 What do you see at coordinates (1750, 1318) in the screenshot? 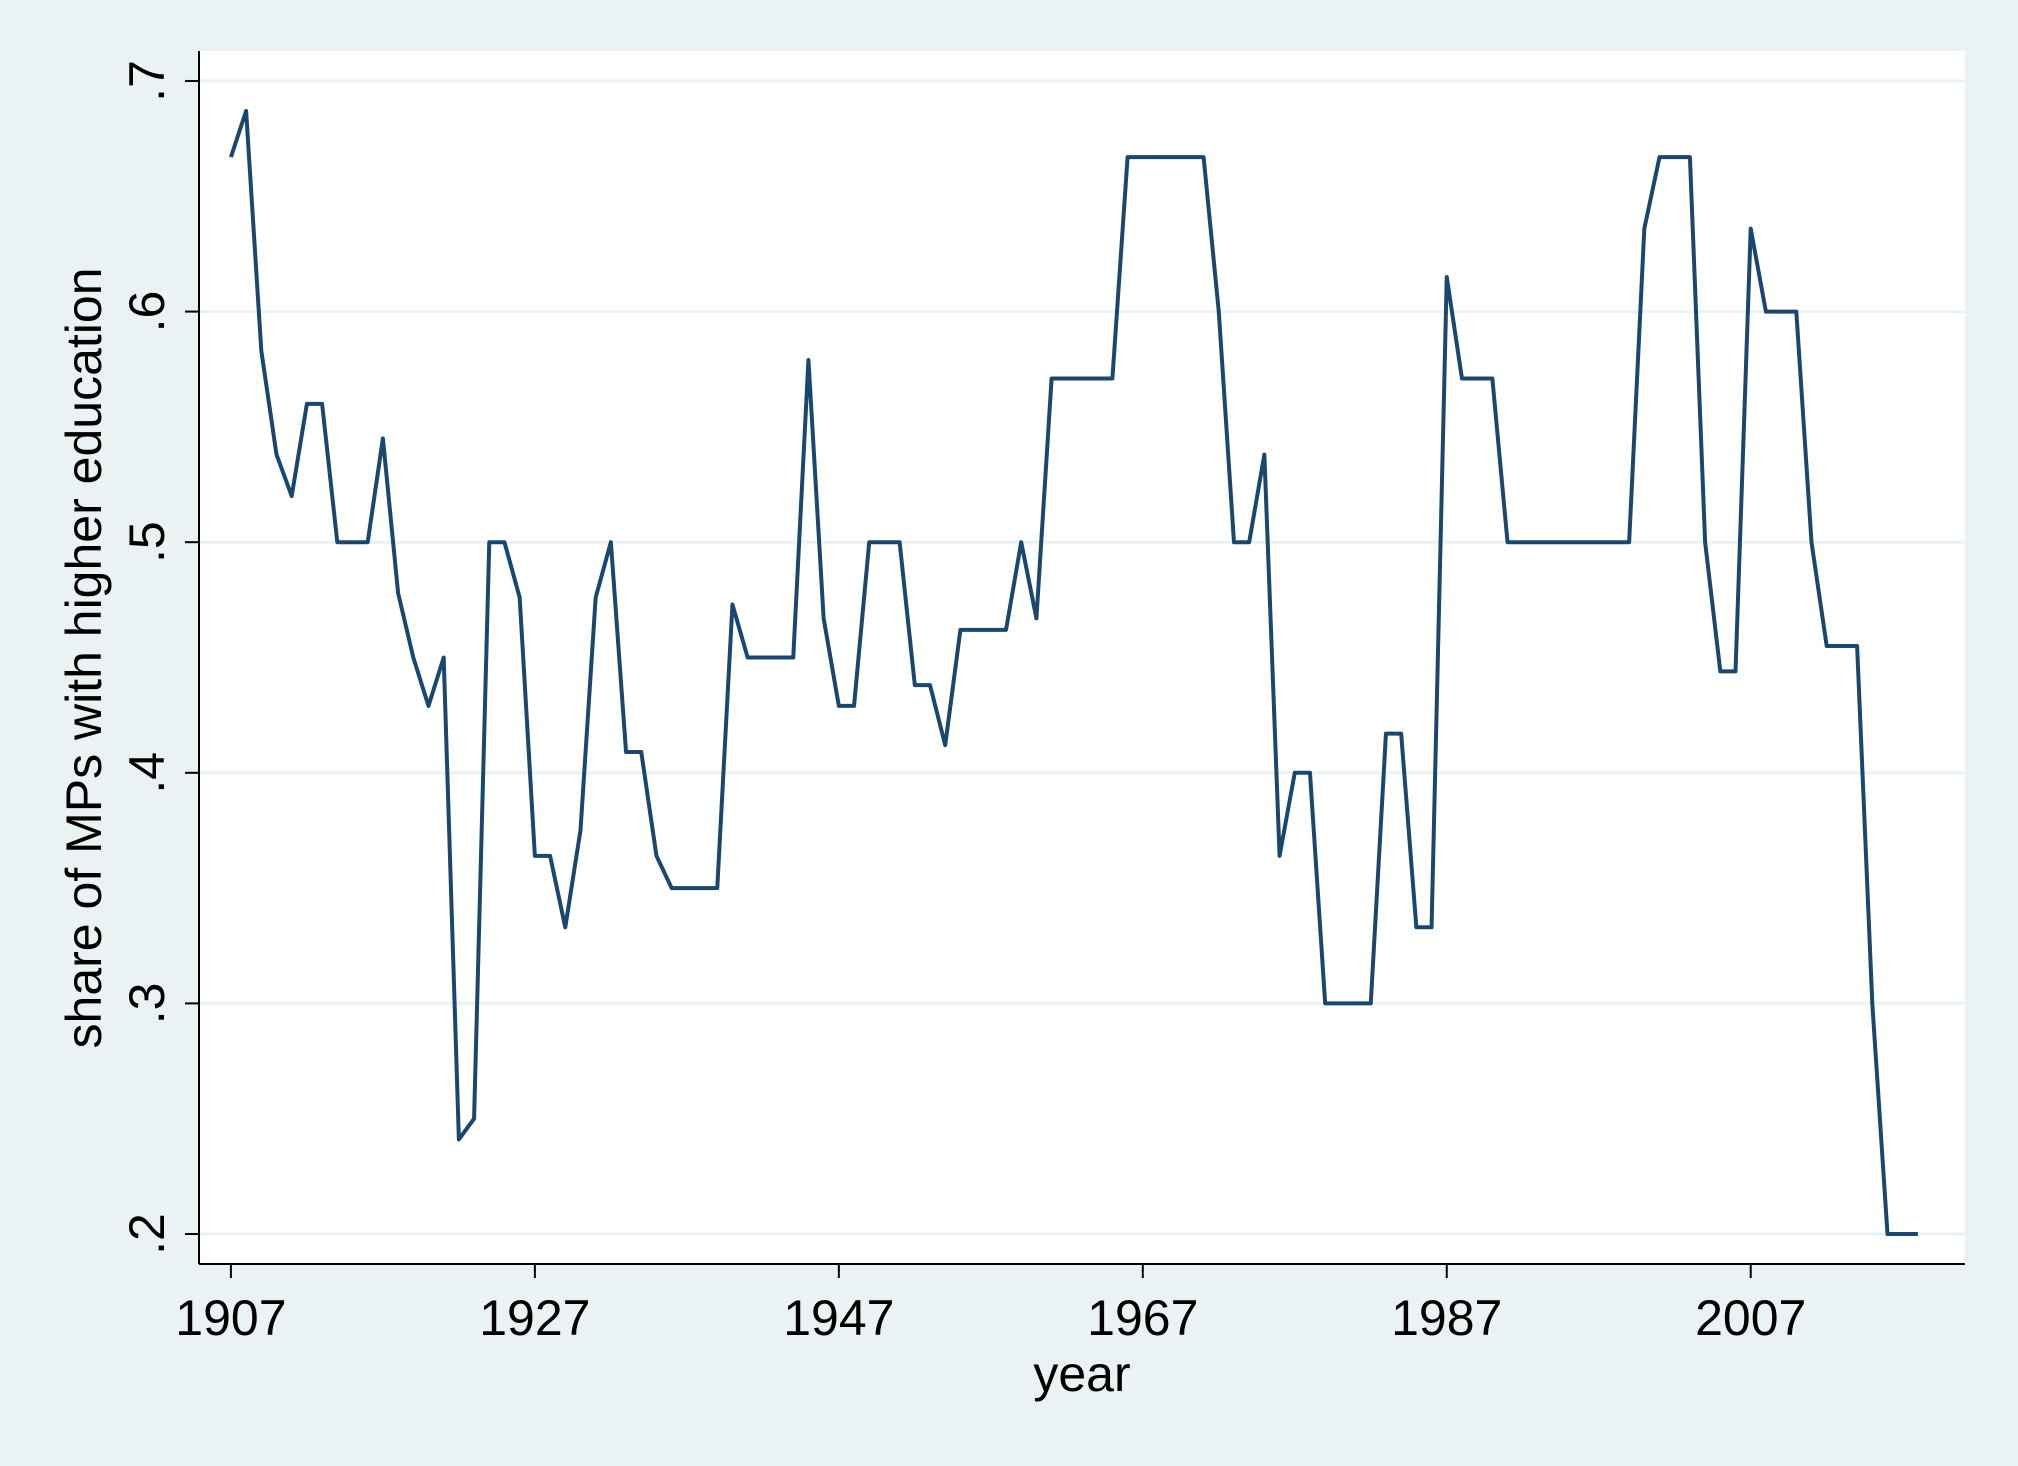
I see `x-tick-label: 2007` at bounding box center [1750, 1318].